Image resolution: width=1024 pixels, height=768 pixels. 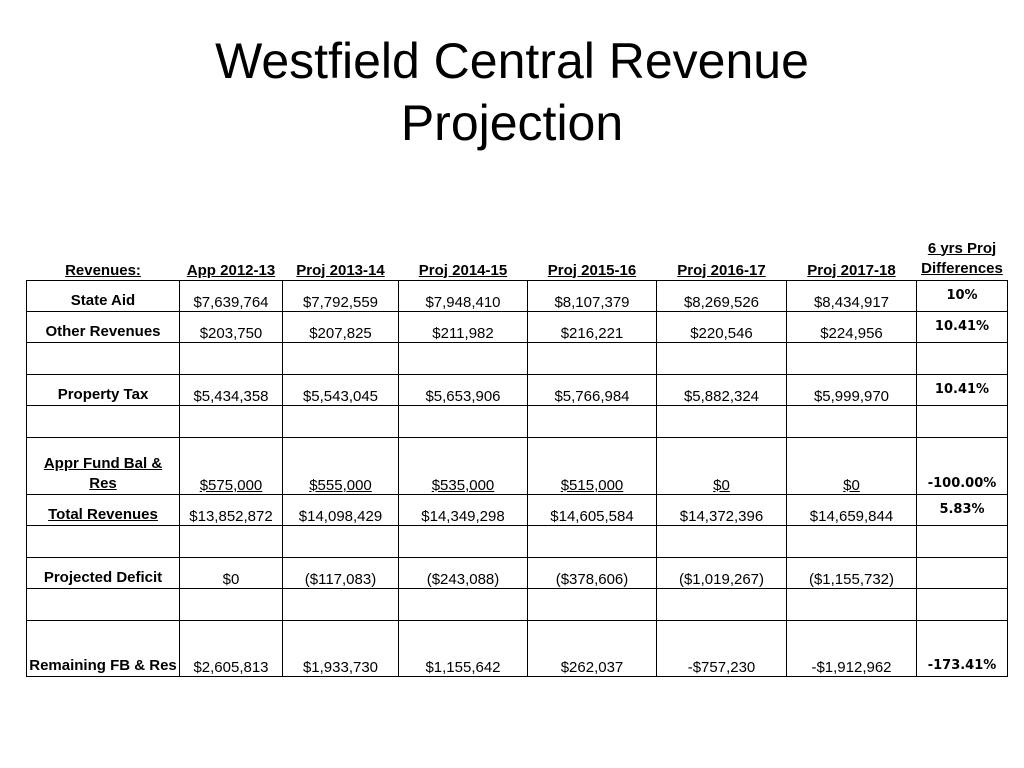 What do you see at coordinates (592, 509) in the screenshot?
I see `cell-value: $14,605,584` at bounding box center [592, 509].